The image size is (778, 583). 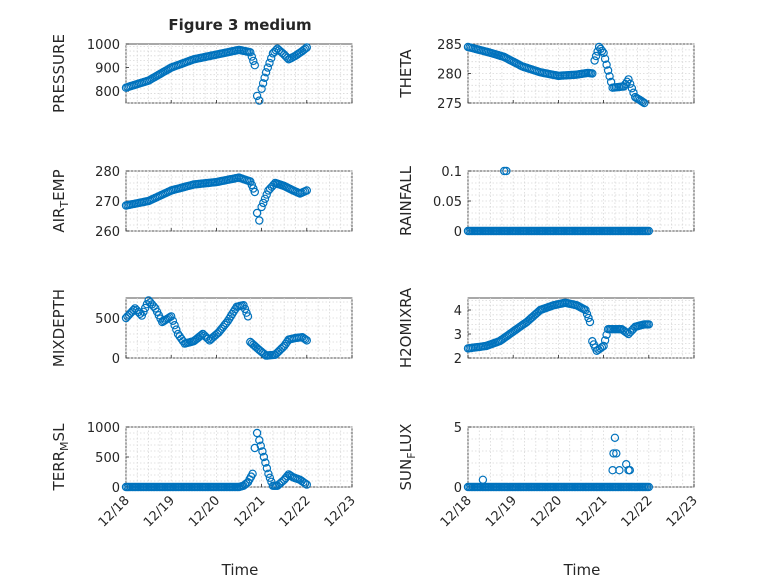 What do you see at coordinates (107, 319) in the screenshot?
I see `y-tick-label: 500` at bounding box center [107, 319].